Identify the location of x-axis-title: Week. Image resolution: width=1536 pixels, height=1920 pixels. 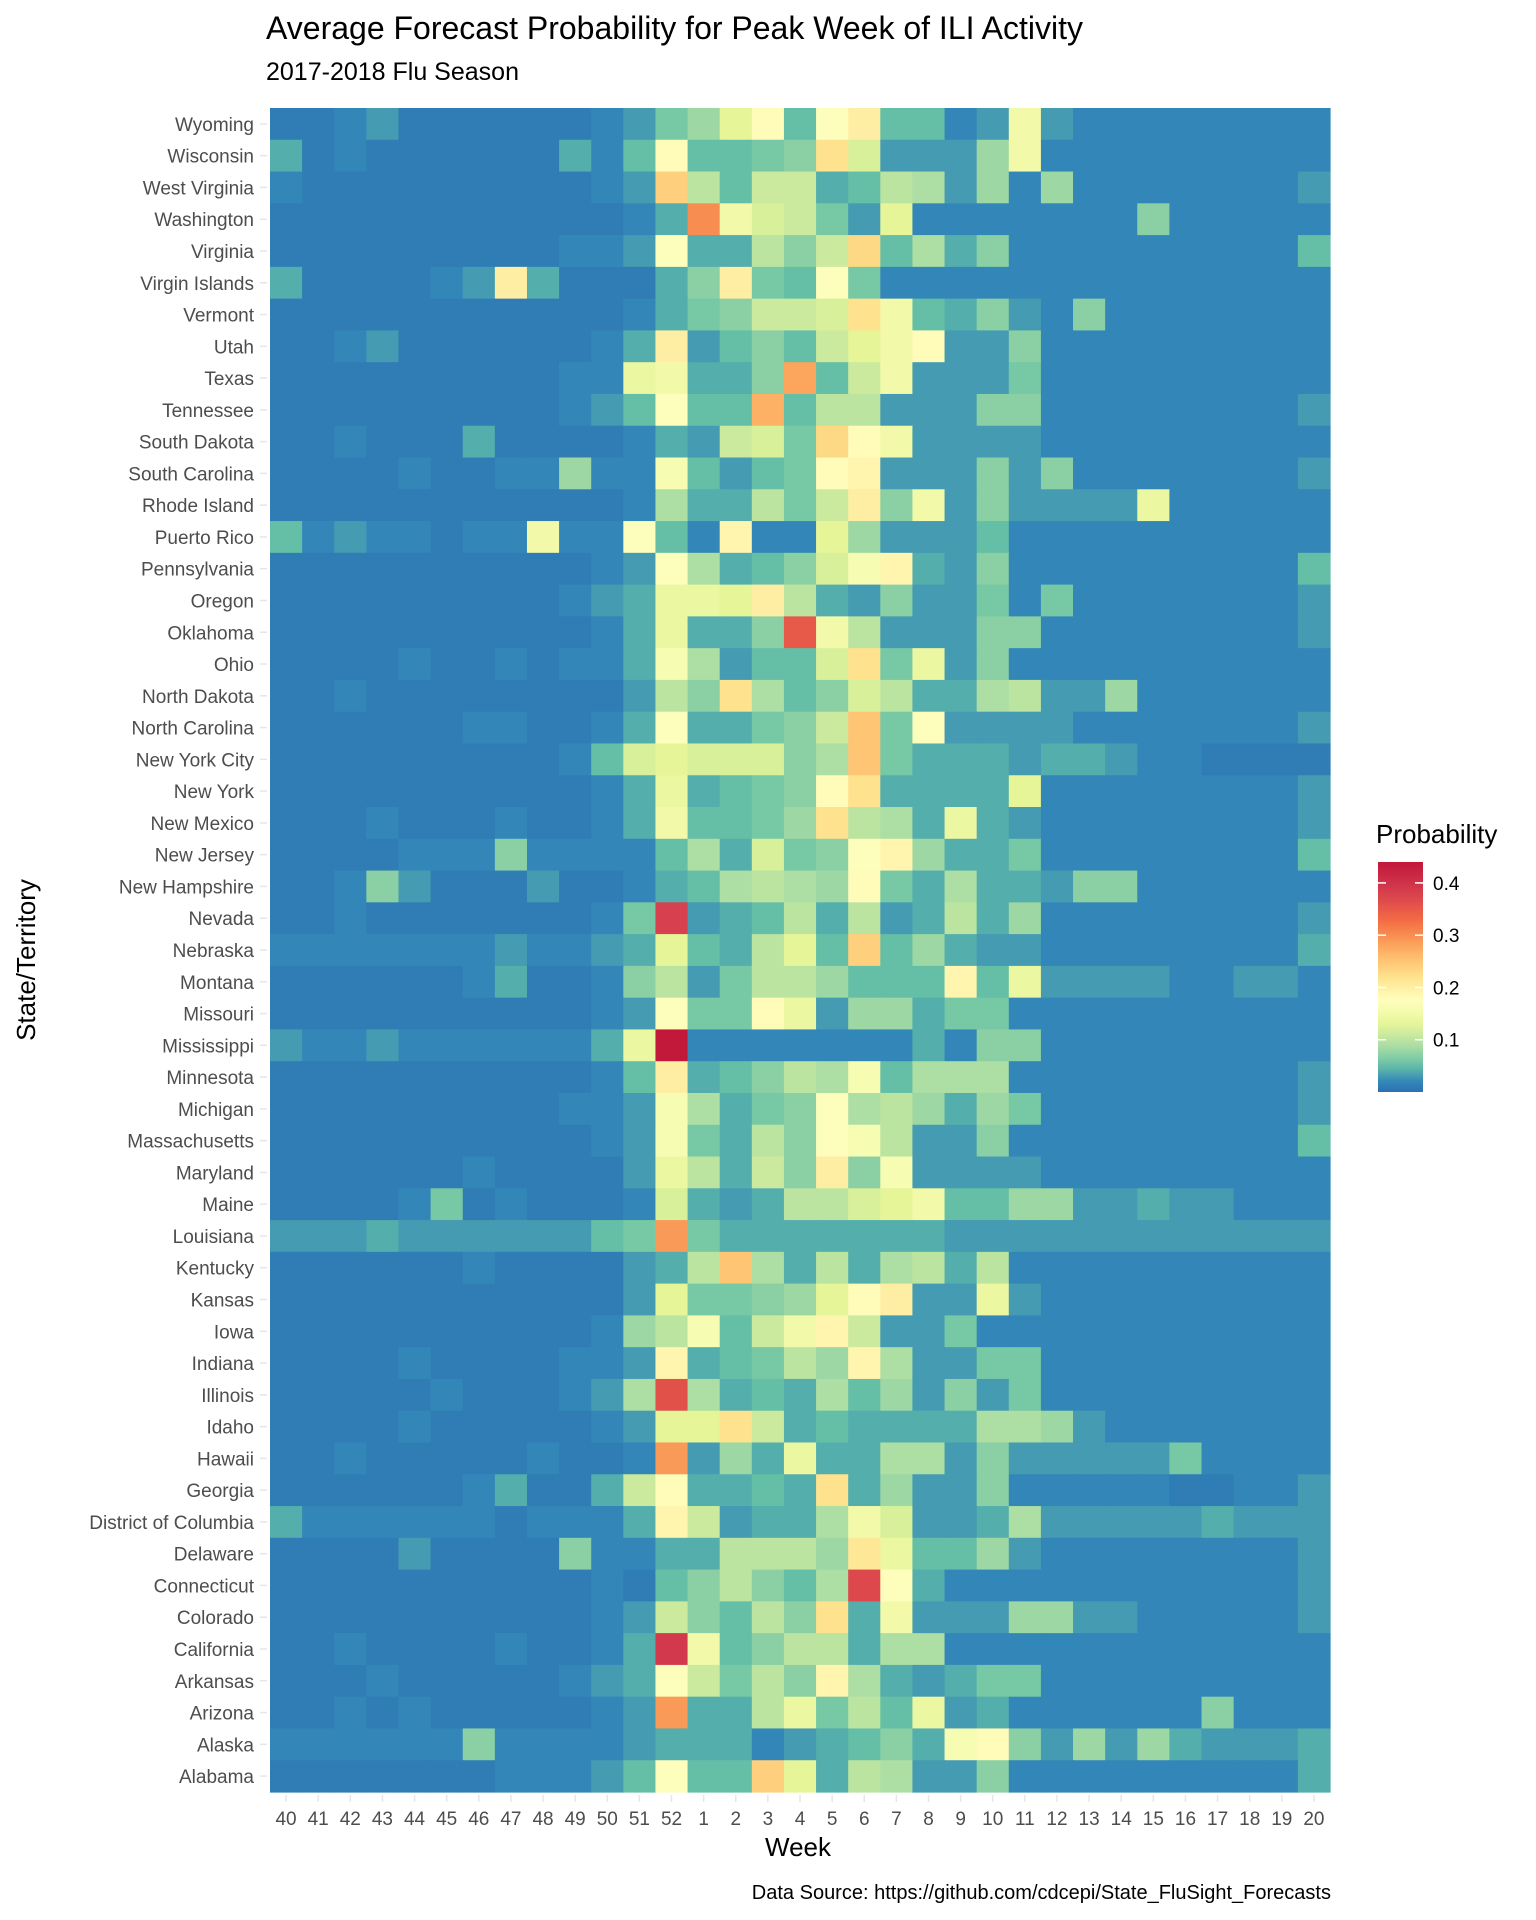
(798, 1847).